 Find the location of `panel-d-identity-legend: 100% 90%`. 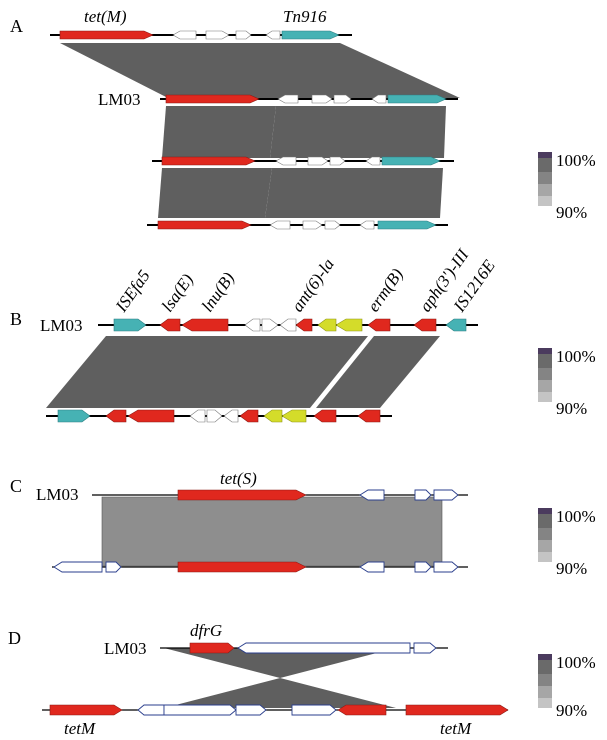

panel-d-identity-legend: 100% 90% is located at coordinates (567, 686).